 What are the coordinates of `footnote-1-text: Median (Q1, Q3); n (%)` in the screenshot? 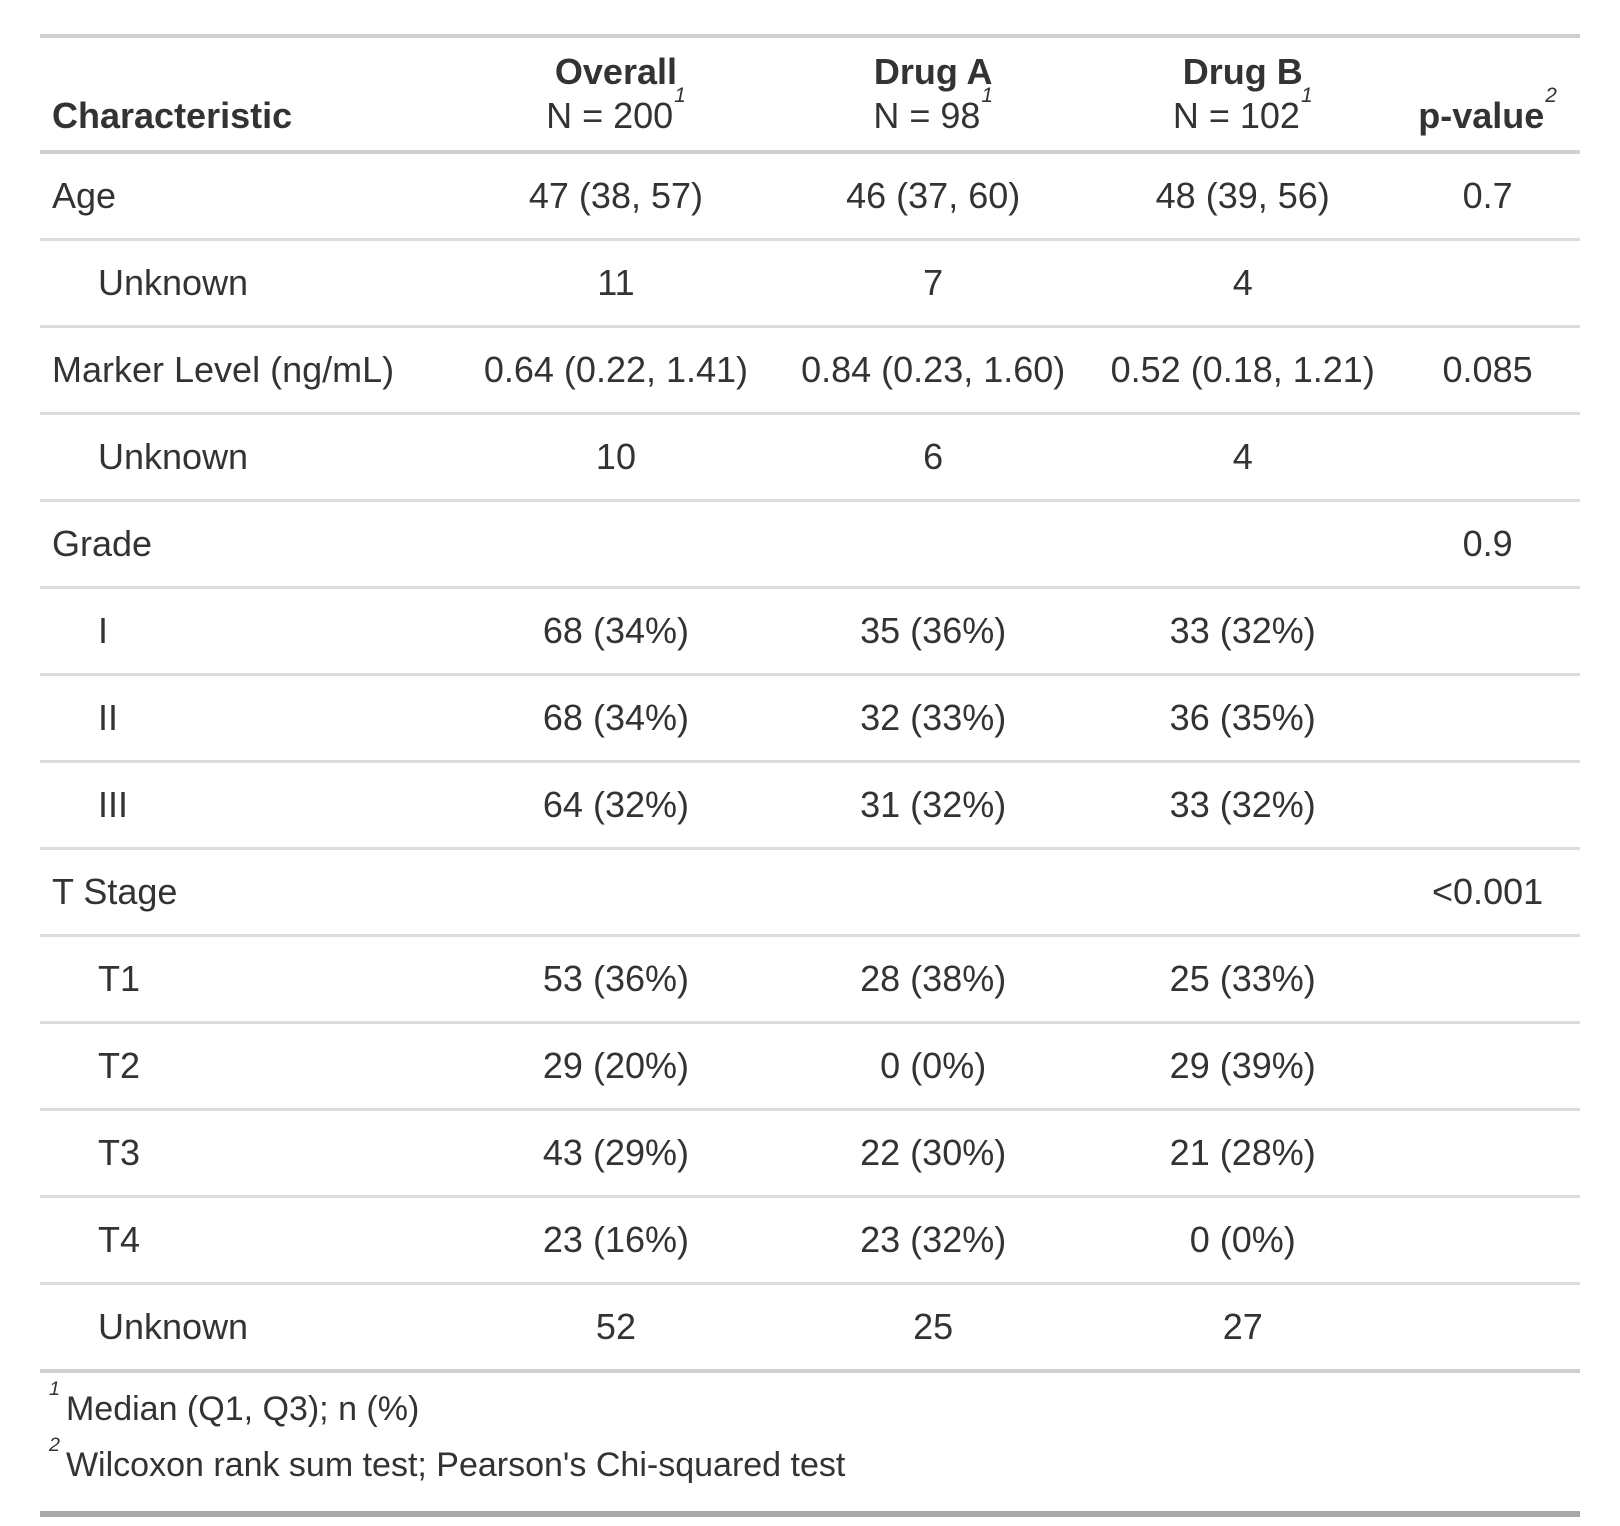 It's located at (242, 1409).